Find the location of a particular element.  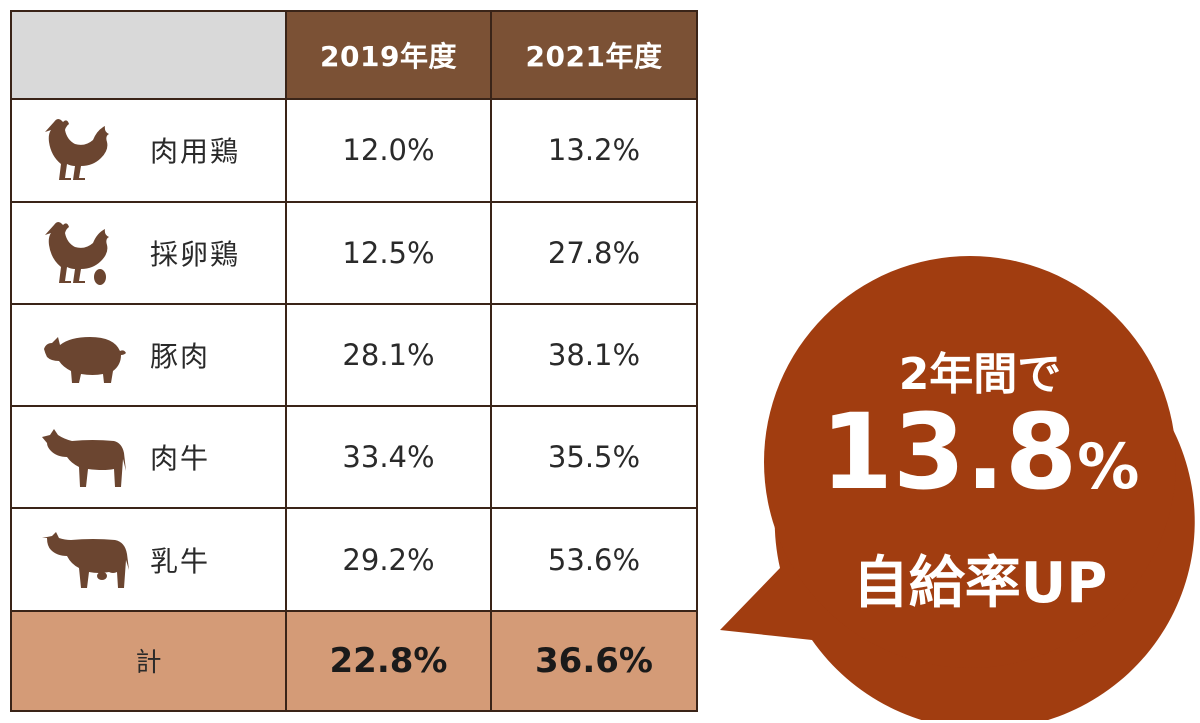

animal-cell: 肉牛 is located at coordinates (148, 457).